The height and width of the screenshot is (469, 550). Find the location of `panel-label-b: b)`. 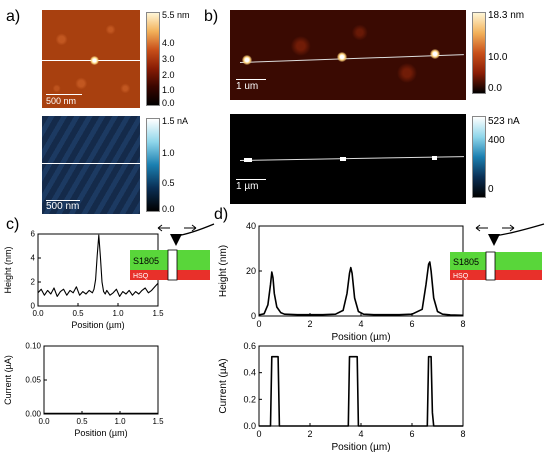

panel-label-b: b) is located at coordinates (211, 16).